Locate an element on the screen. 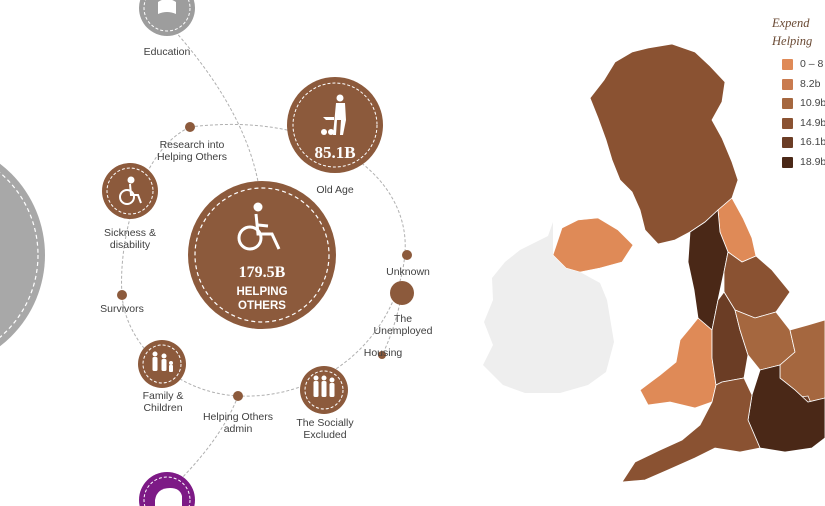 This screenshot has width=825, height=506. legend-rows: 0 – 8 8.2b 10.9b 14.9b 16.1b 18.9b is located at coordinates (798, 114).